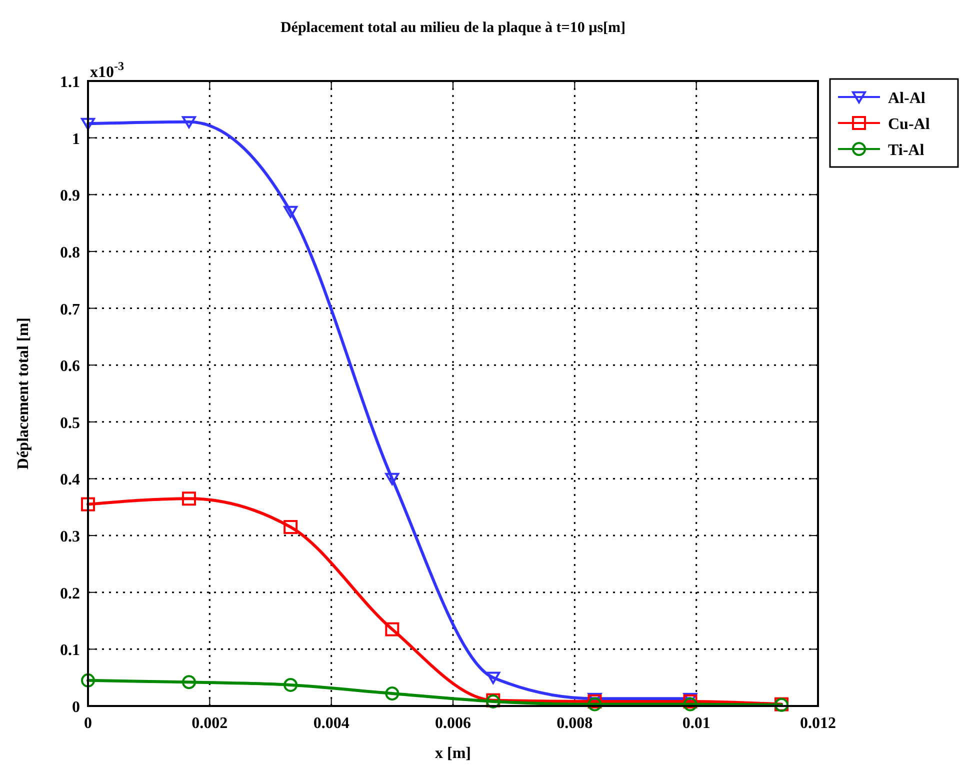 The height and width of the screenshot is (776, 976). What do you see at coordinates (70, 367) in the screenshot?
I see `y-tick-label: 0.6` at bounding box center [70, 367].